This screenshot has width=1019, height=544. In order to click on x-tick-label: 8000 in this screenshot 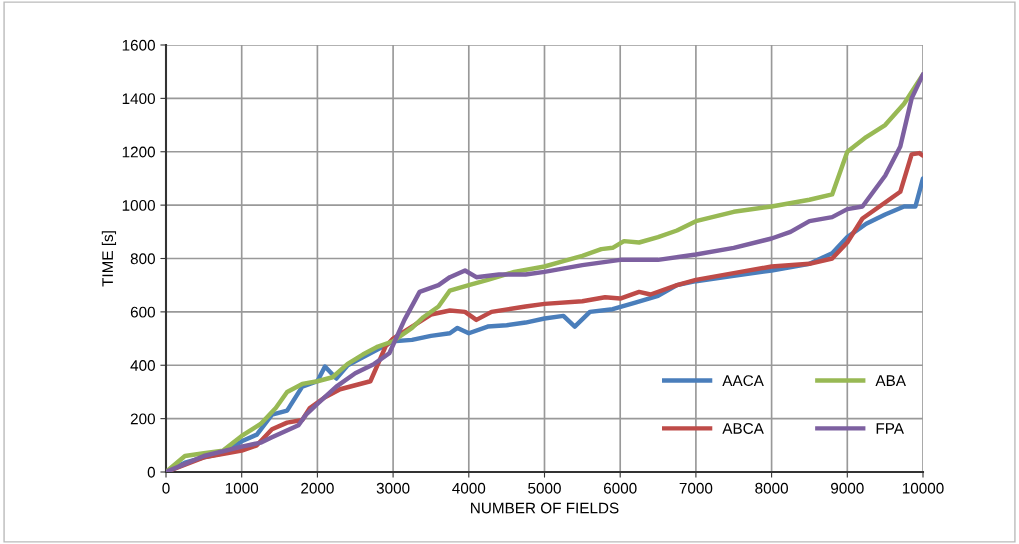, I will do `click(771, 488)`.